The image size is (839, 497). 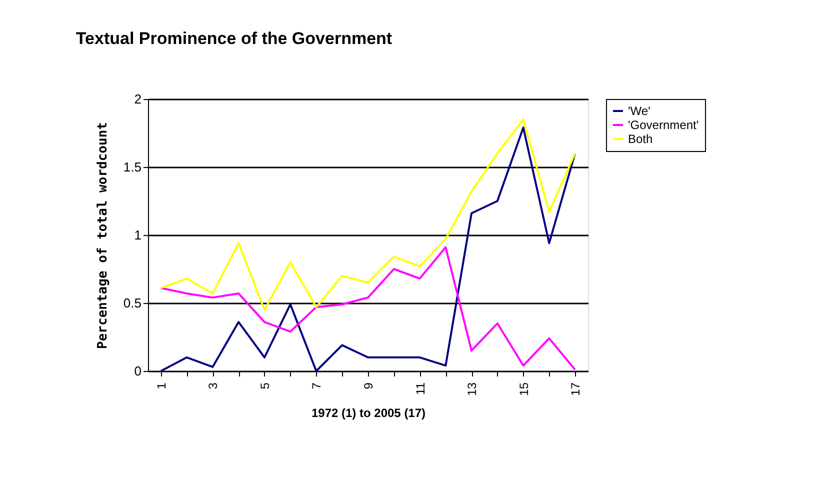 I want to click on x-axis-title: 1972 (1) to 2005 (17), so click(x=368, y=413).